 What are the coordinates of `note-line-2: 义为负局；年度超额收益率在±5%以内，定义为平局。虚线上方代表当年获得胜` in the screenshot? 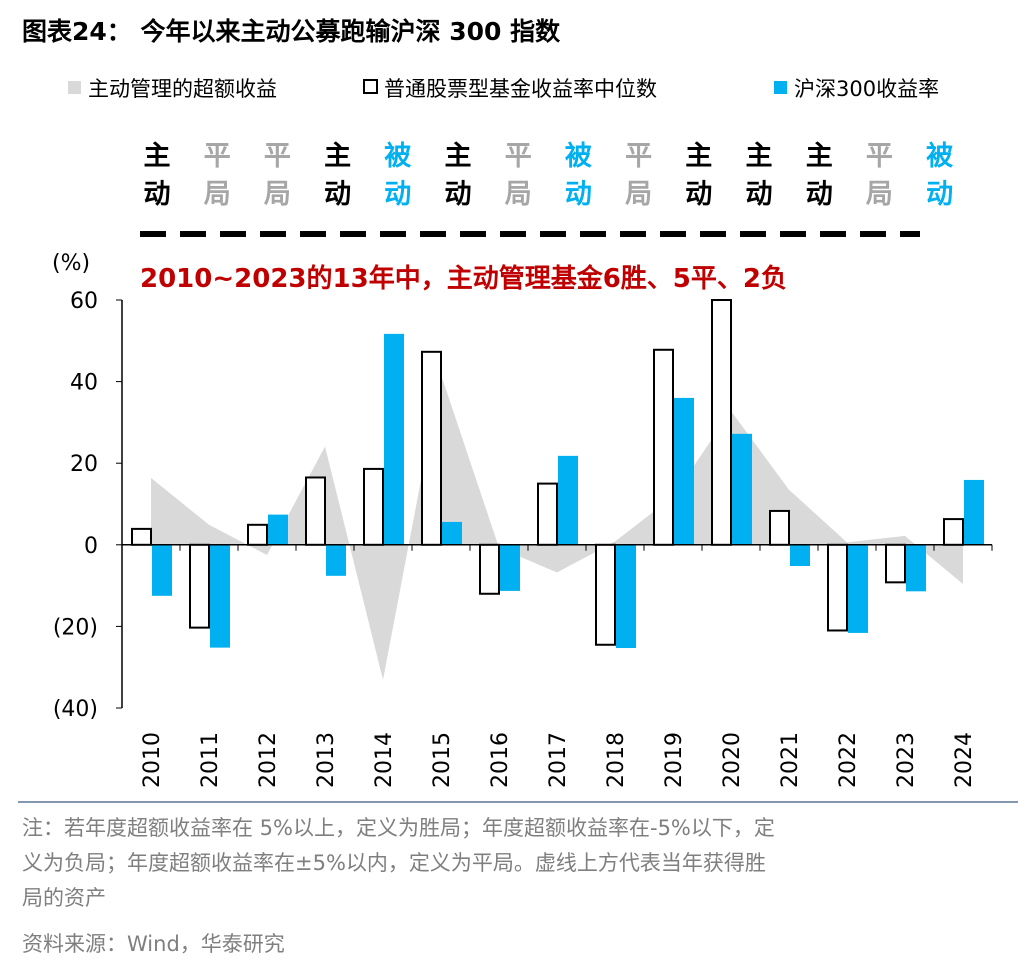 It's located at (394, 863).